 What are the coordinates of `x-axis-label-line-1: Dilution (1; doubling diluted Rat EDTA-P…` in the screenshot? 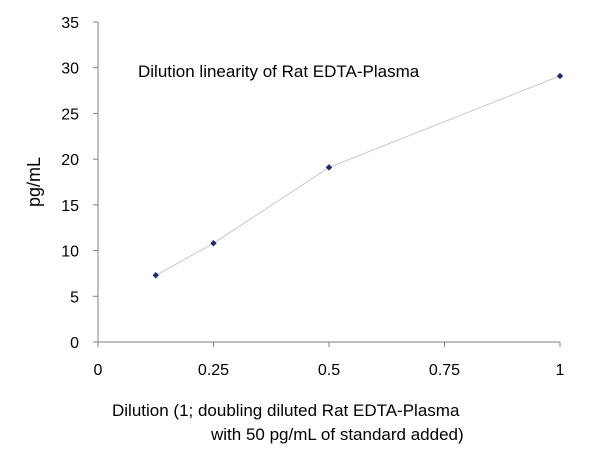 It's located at (286, 410).